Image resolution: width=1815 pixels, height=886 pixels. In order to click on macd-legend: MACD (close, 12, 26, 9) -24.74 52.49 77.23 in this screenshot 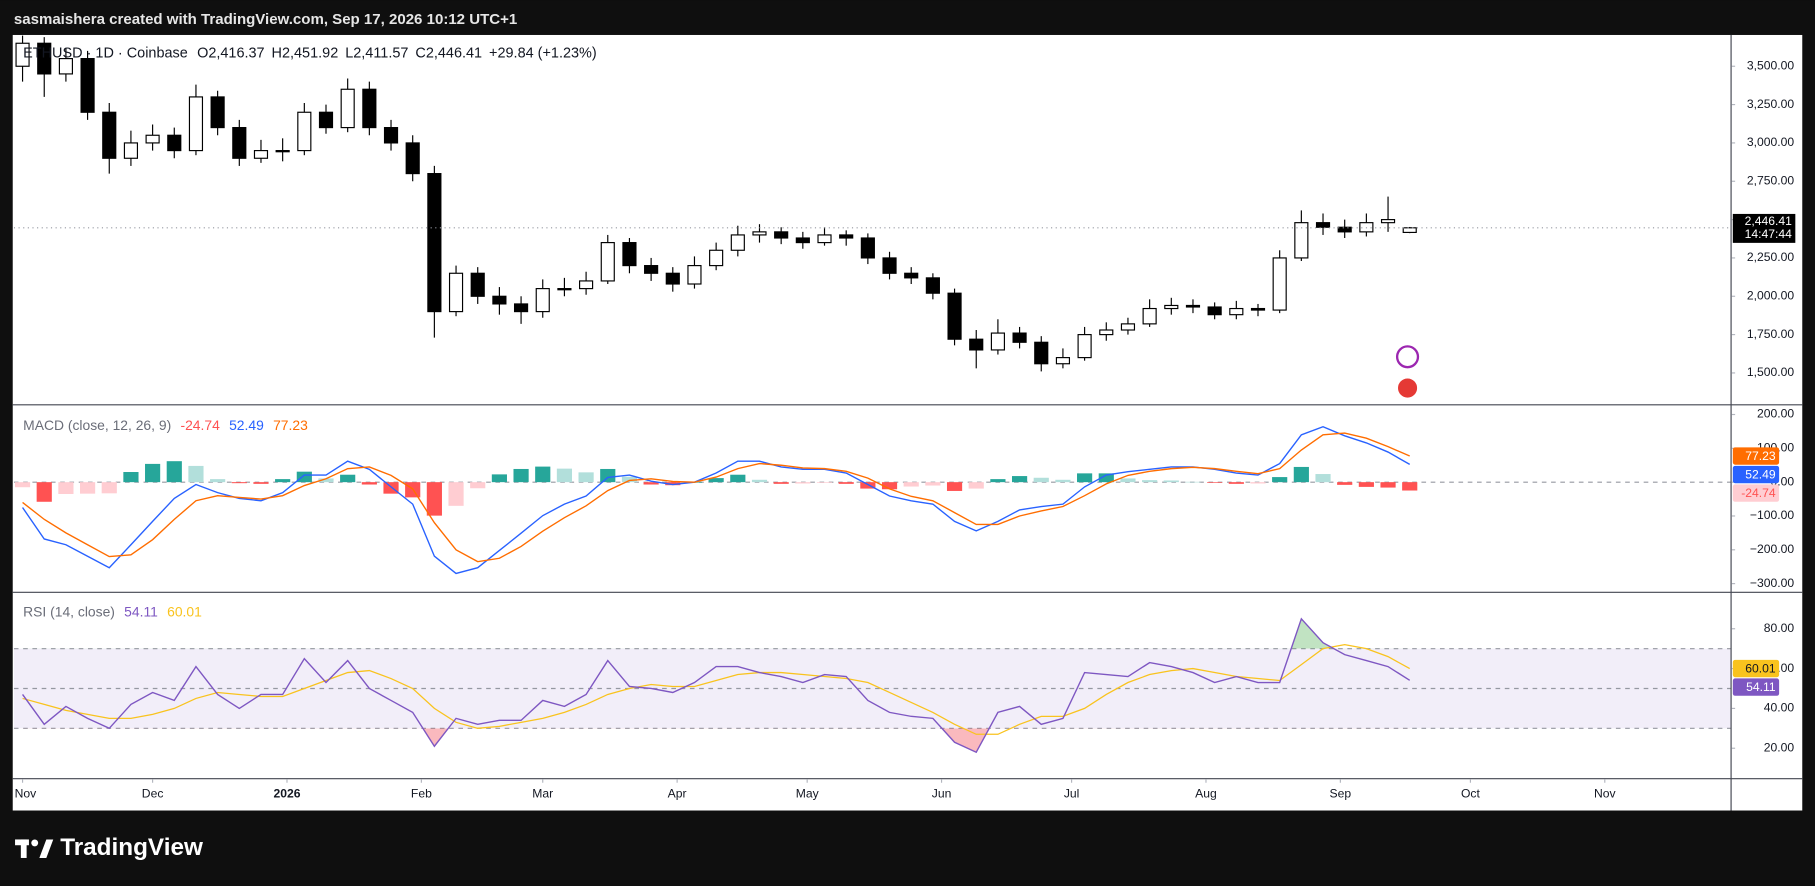, I will do `click(165, 425)`.